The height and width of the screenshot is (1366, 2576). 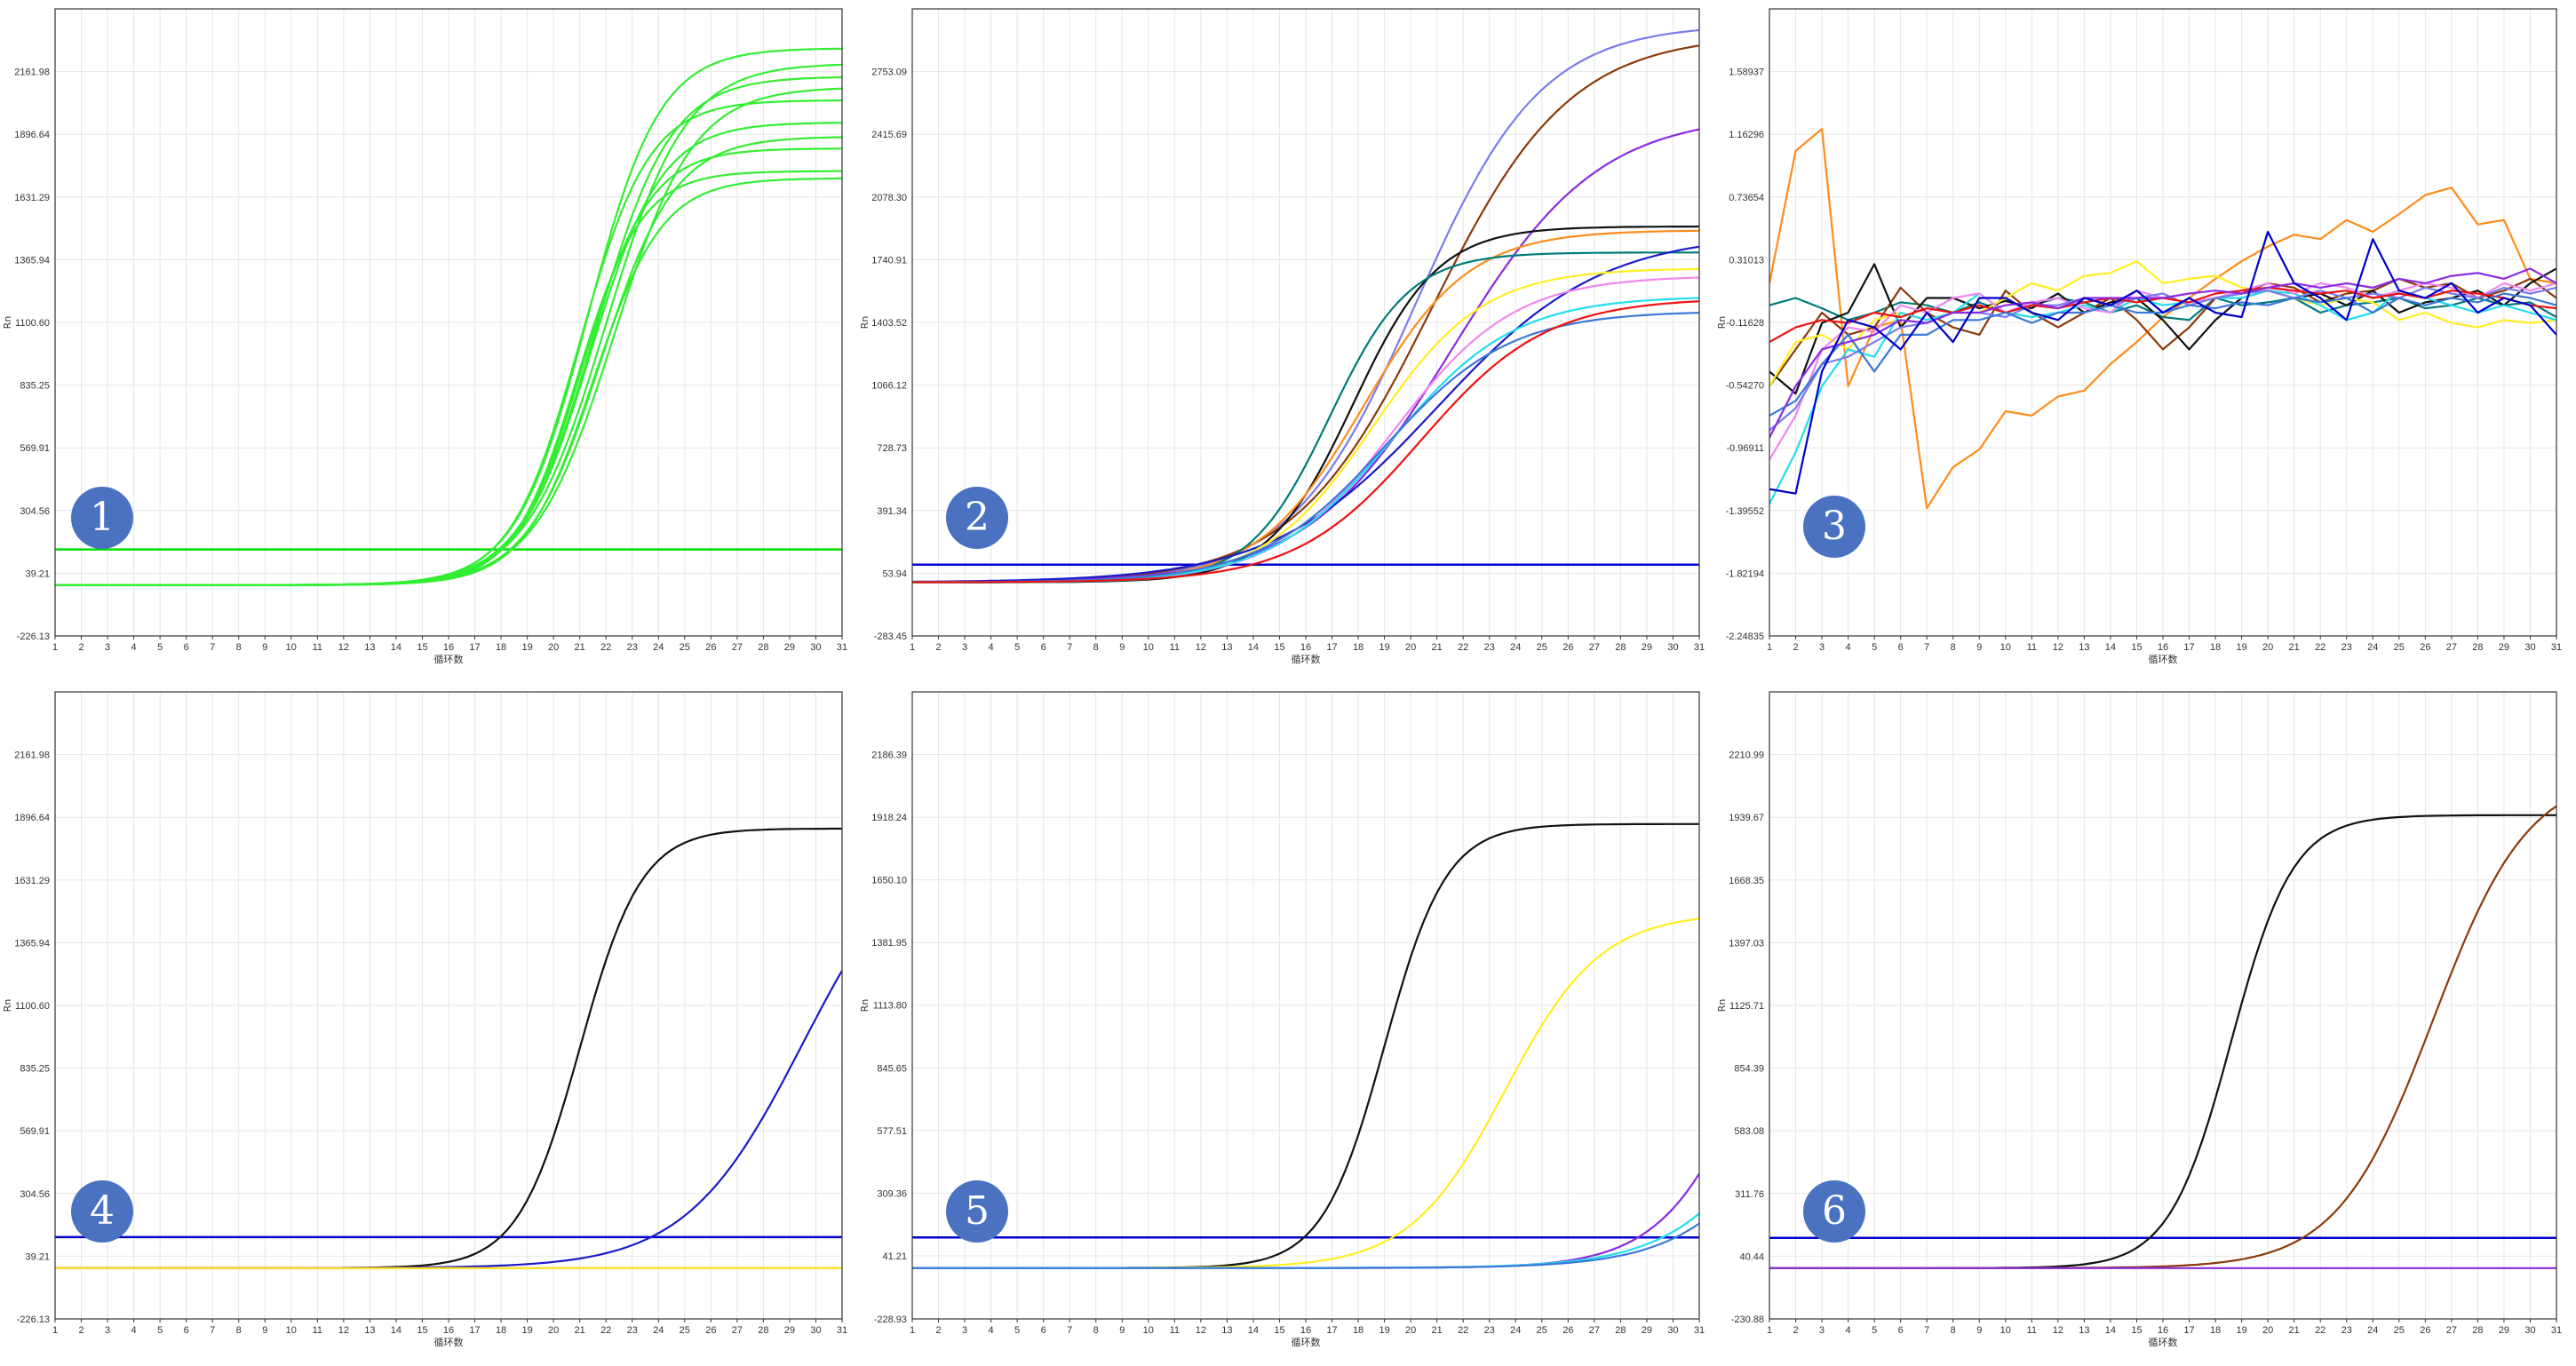 What do you see at coordinates (37, 1256) in the screenshot?
I see `y-tick-label: 39.21` at bounding box center [37, 1256].